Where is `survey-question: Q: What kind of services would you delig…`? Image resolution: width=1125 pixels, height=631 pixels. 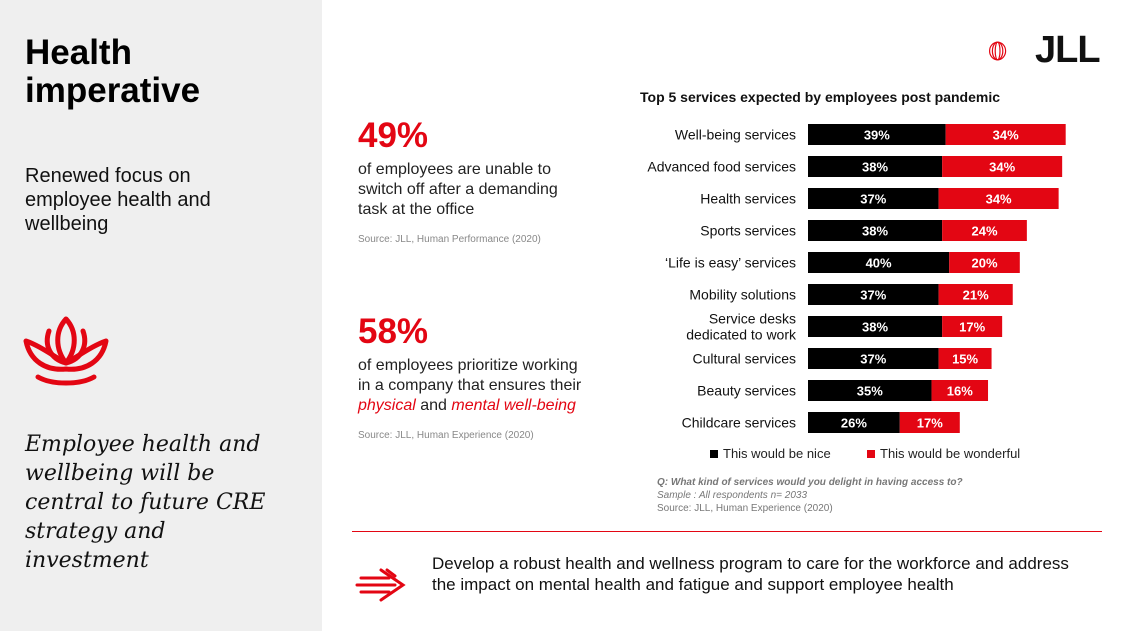
survey-question: Q: What kind of services would you delig… is located at coordinates (810, 482).